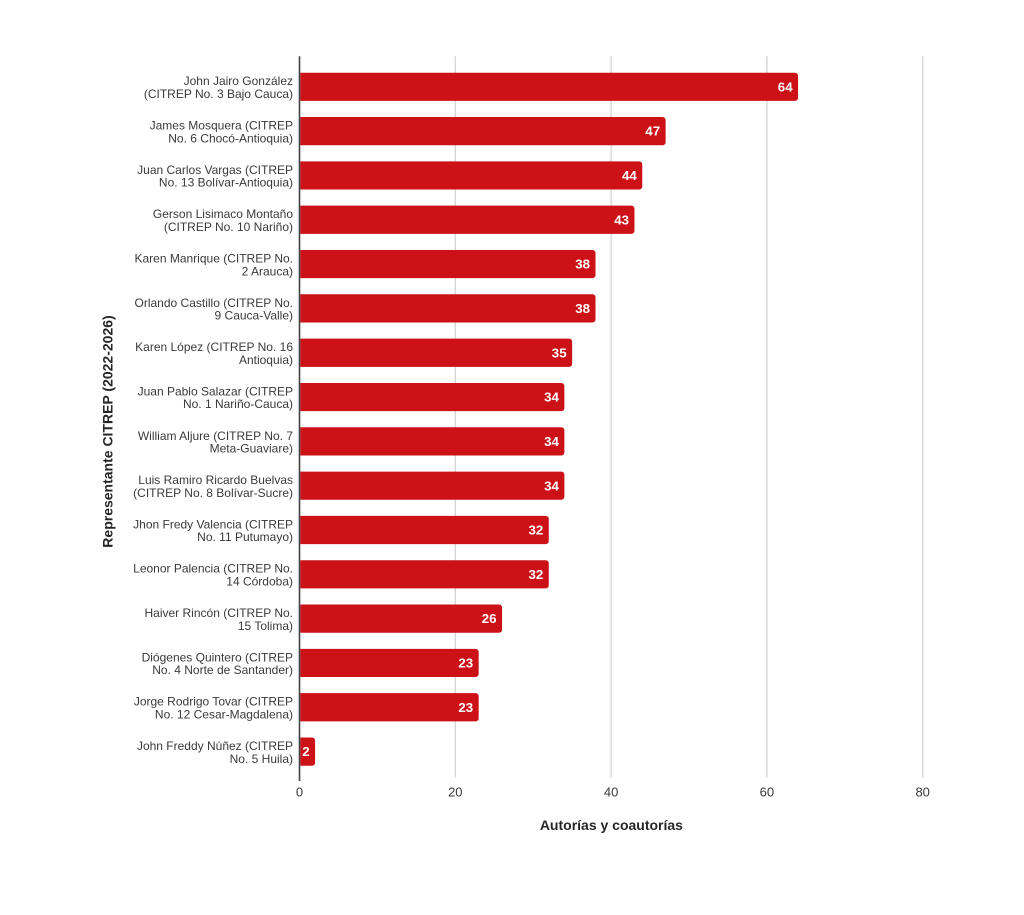  Describe the element at coordinates (213, 575) in the screenshot. I see `svg-text:Leonor Palencia (CITREP No.14: Leonor Palencia (CITREP No. 14 Córdoba)` at that location.